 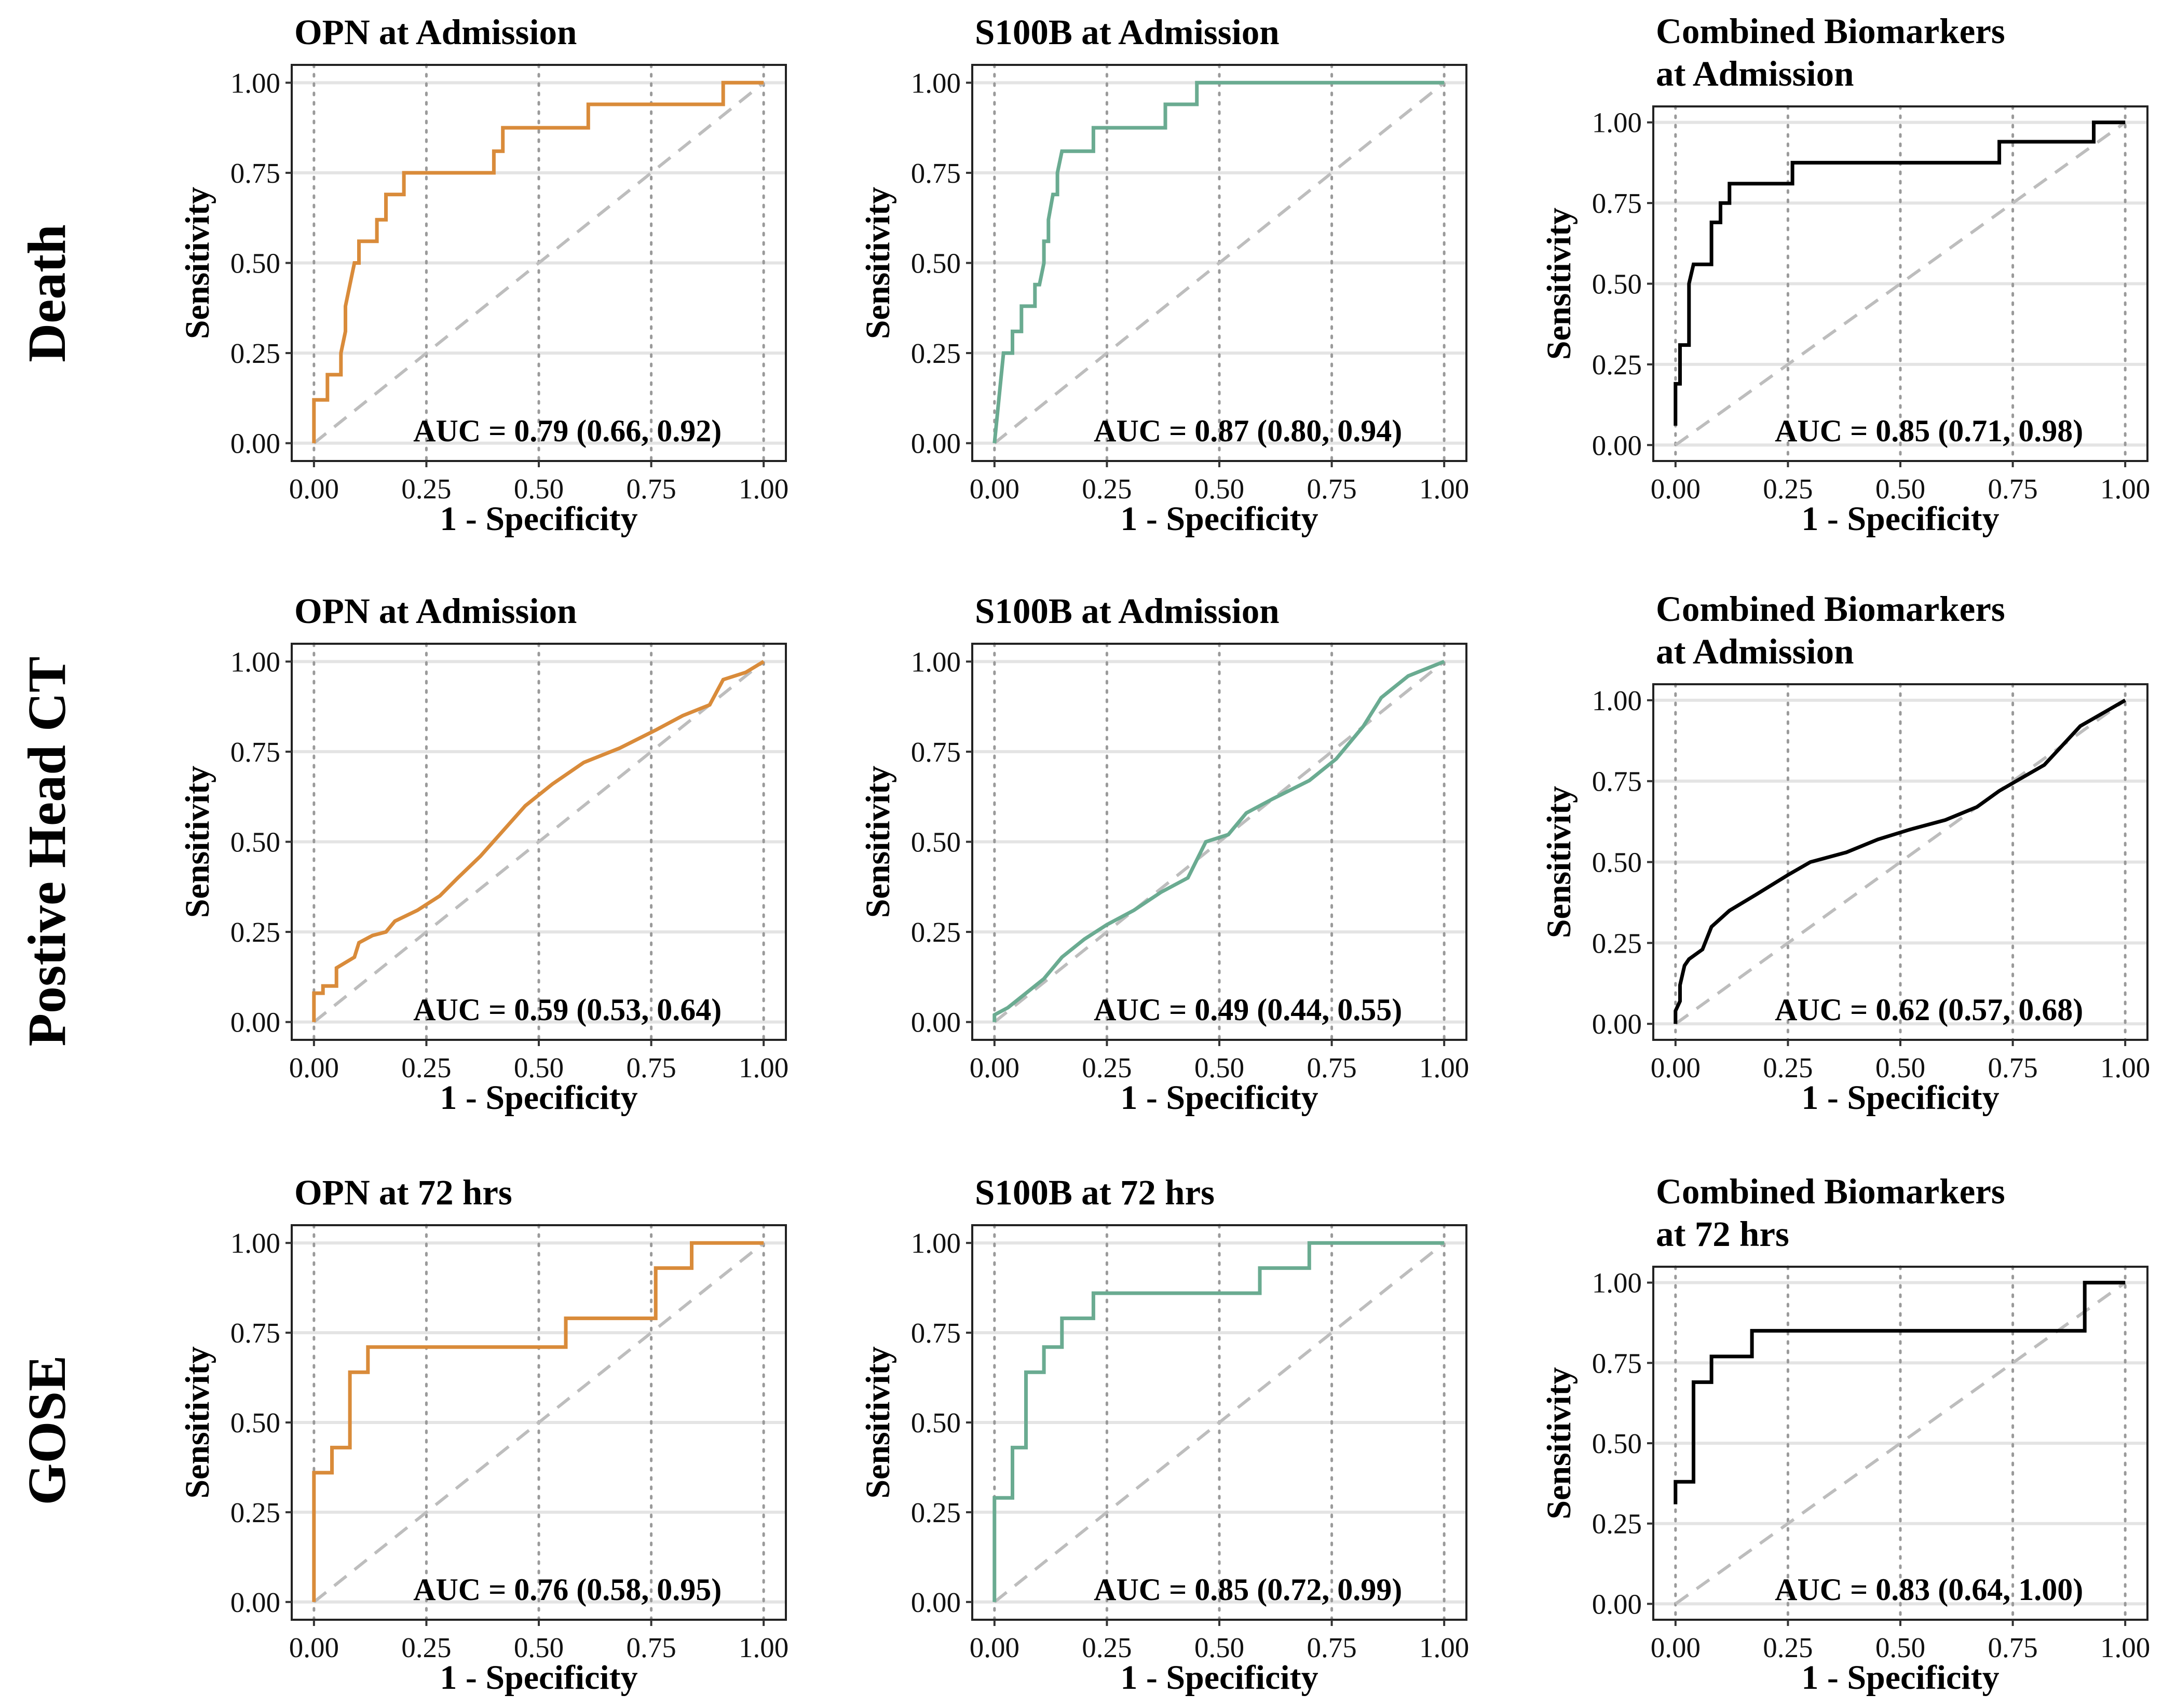 What do you see at coordinates (538, 841) in the screenshot?
I see `roc-curve-opn-ct` at bounding box center [538, 841].